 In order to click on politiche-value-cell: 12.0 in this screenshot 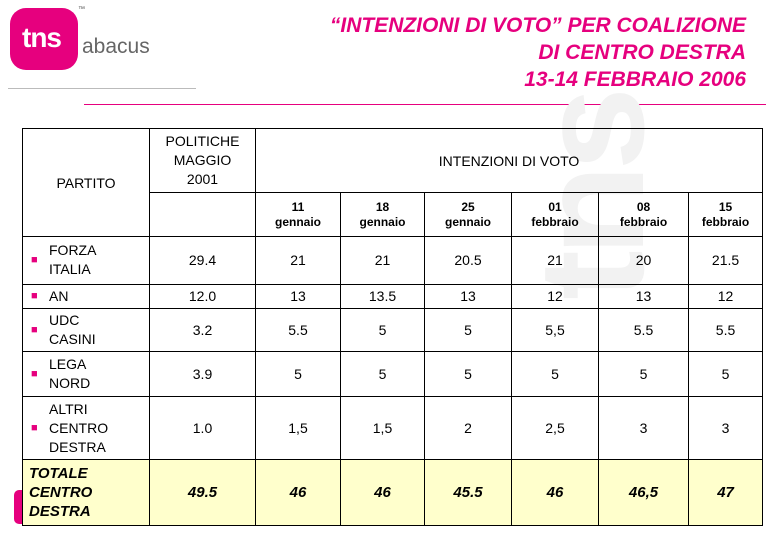, I will do `click(202, 296)`.